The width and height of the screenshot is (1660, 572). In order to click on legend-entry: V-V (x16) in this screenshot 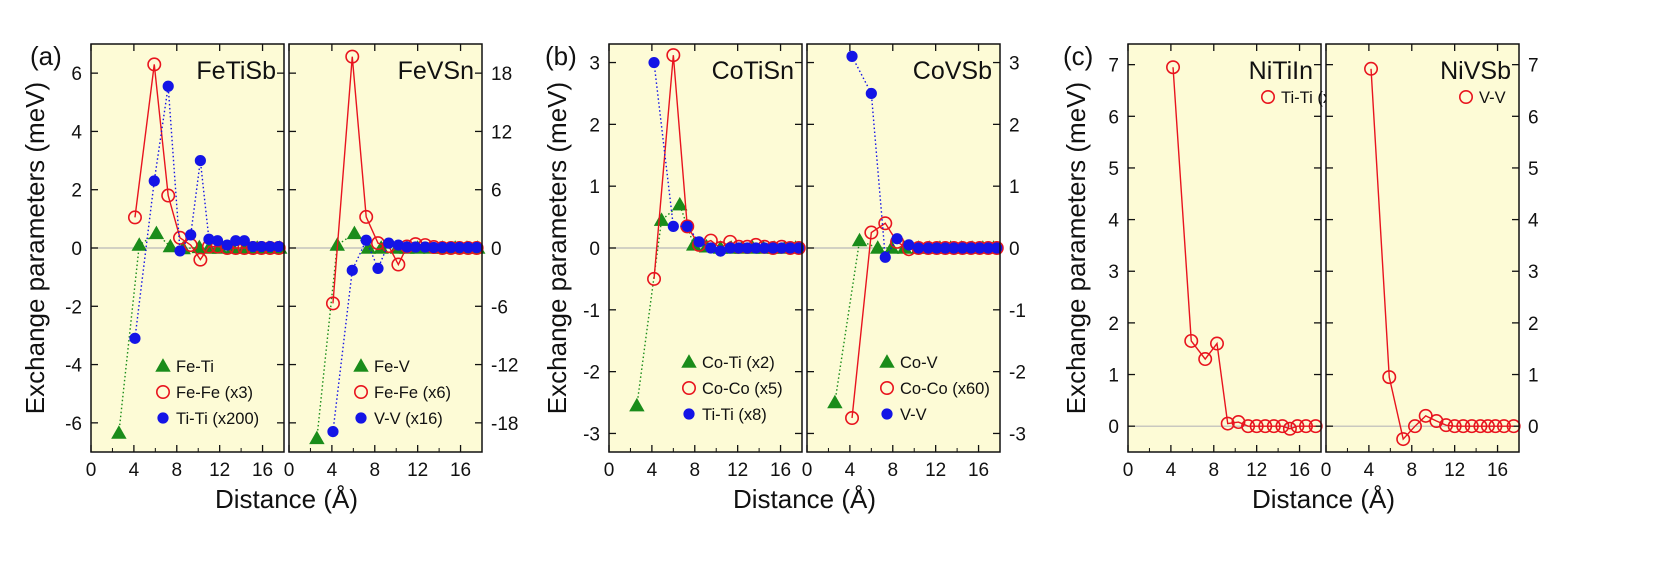, I will do `click(399, 419)`.